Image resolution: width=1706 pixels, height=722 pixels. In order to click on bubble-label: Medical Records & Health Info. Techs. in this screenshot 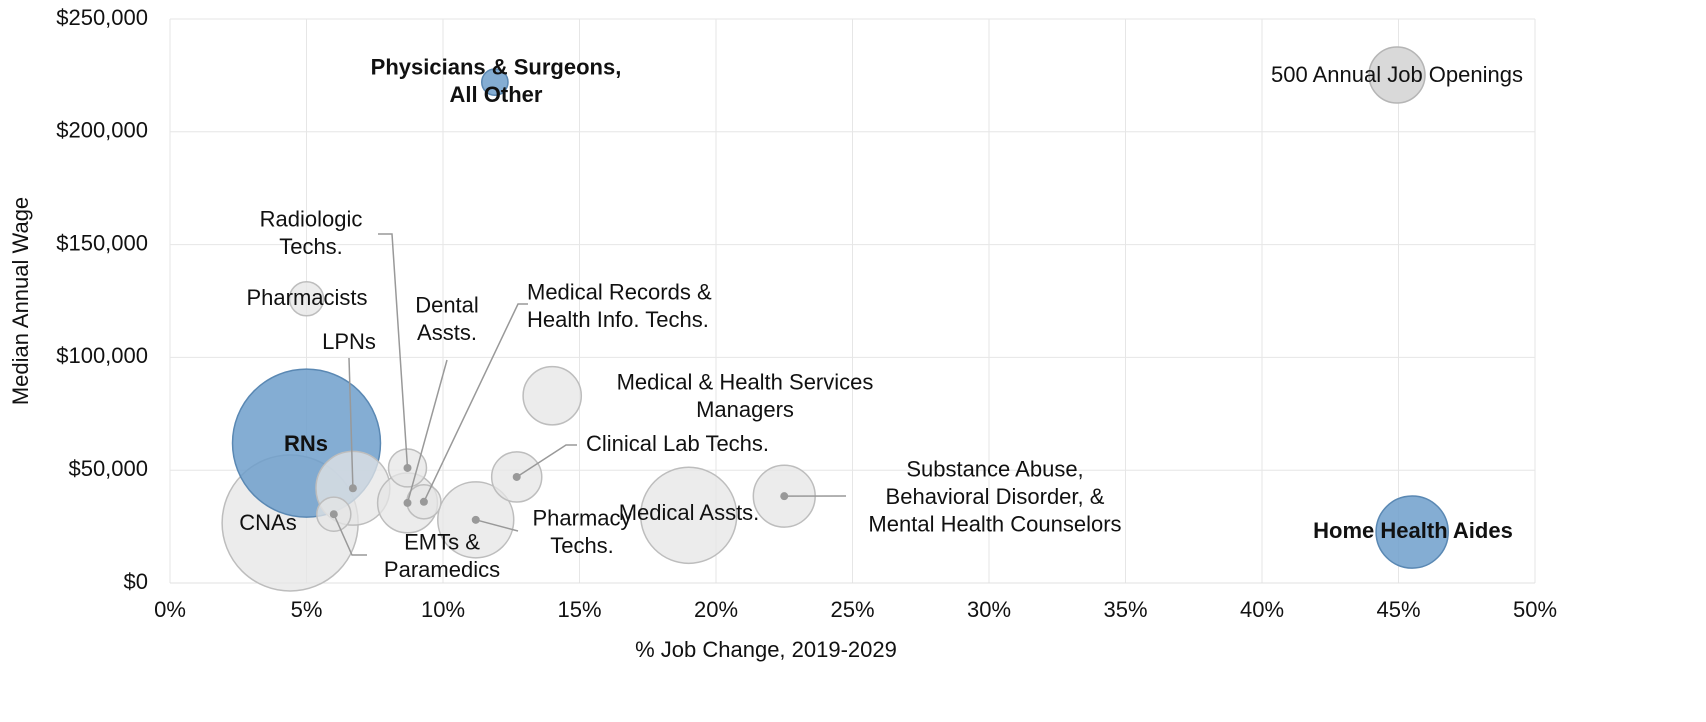, I will do `click(619, 305)`.